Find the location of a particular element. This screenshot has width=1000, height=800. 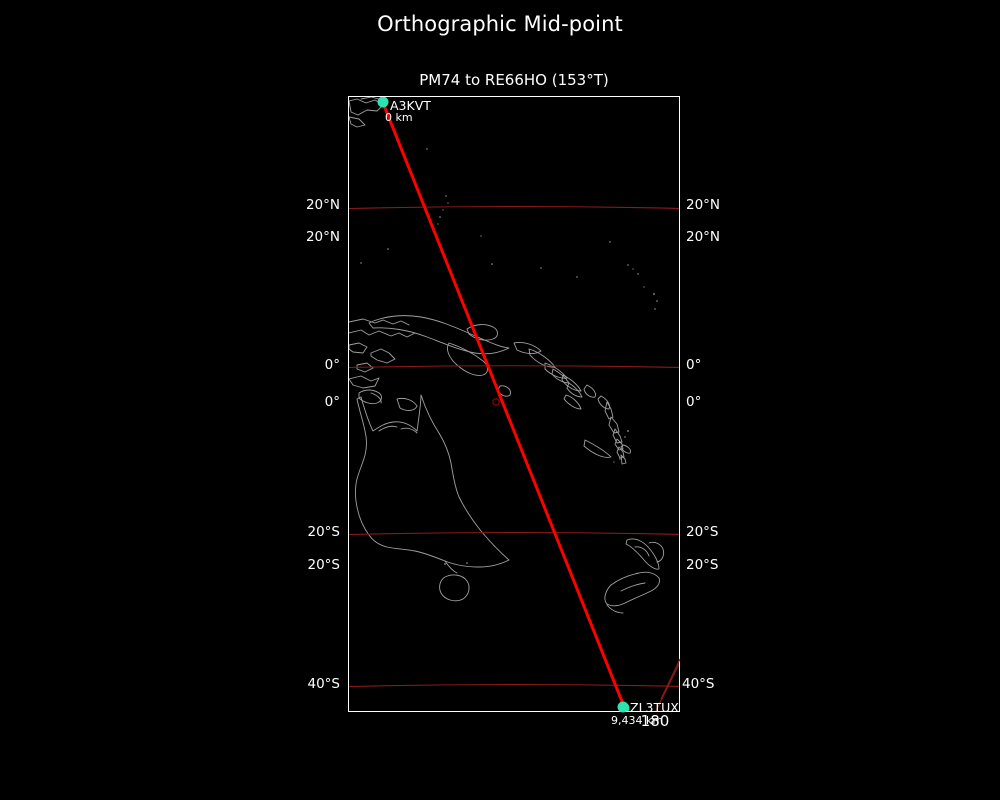

lat-label-right-3: 0° is located at coordinates (694, 402).